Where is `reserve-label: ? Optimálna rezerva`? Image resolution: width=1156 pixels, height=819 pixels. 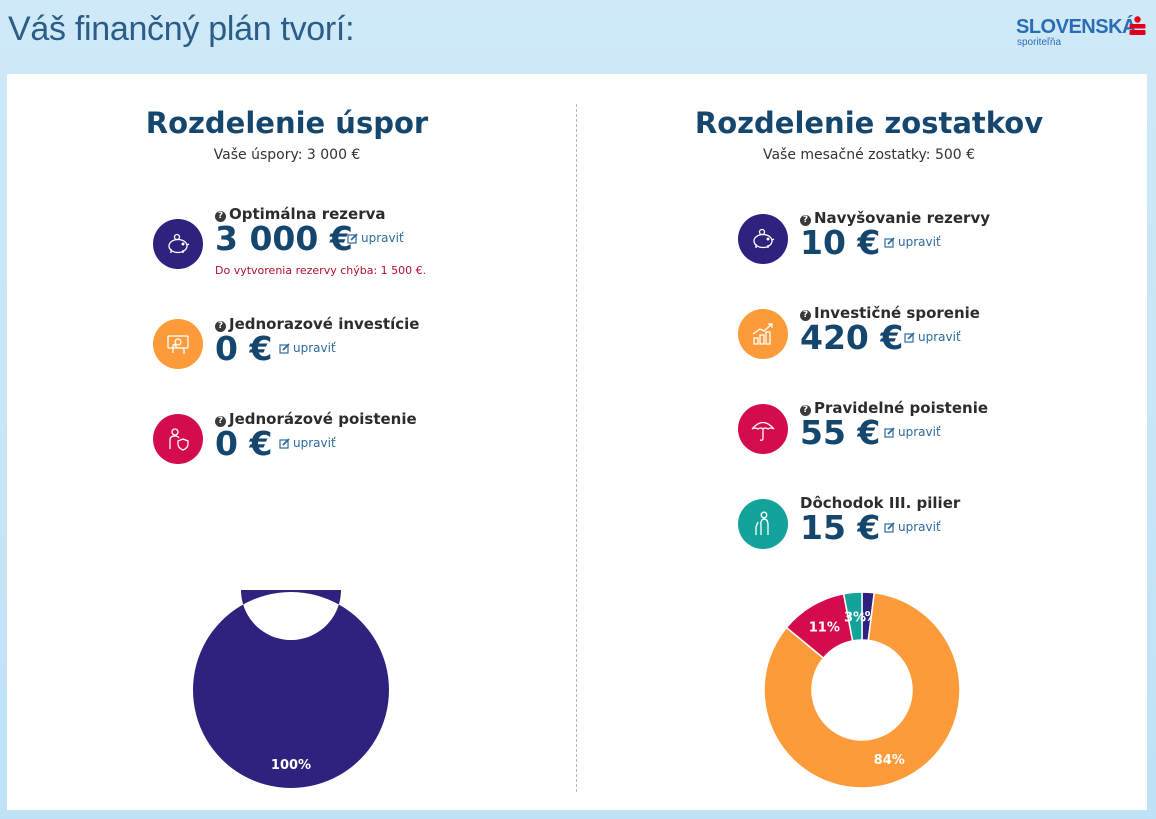 reserve-label: ? Optimálna rezerva is located at coordinates (300, 214).